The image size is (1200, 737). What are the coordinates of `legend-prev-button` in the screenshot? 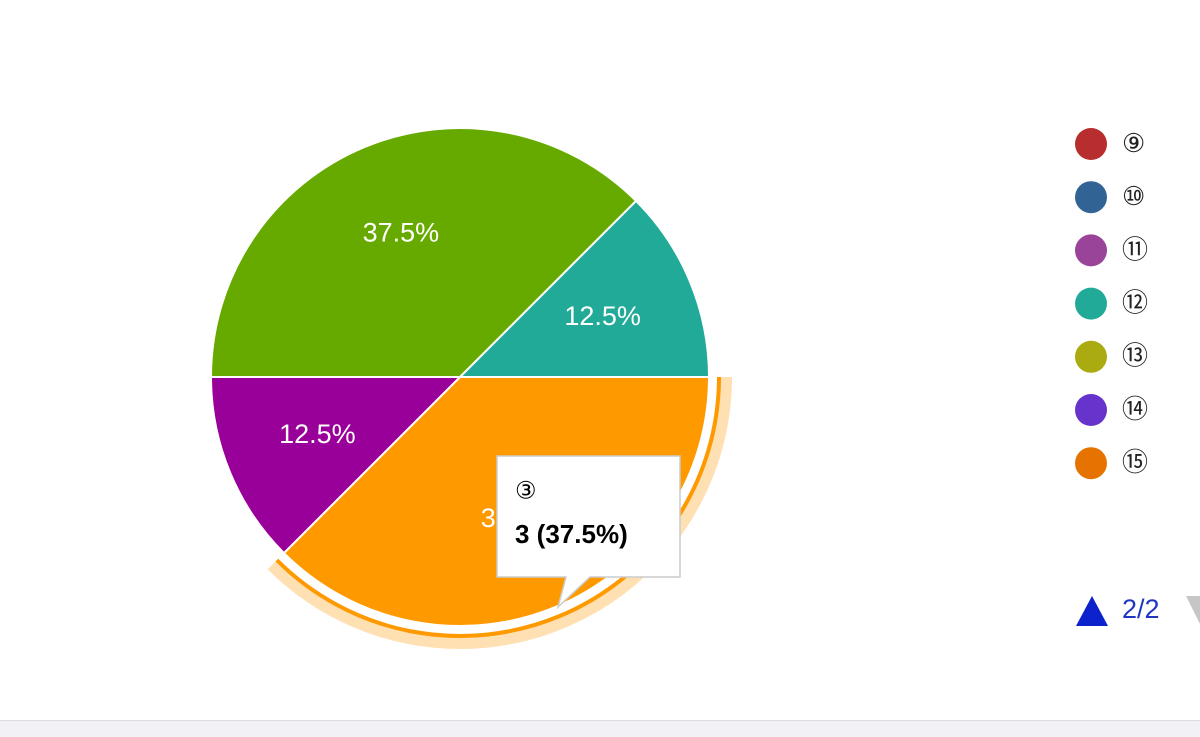 It's located at (1092, 611).